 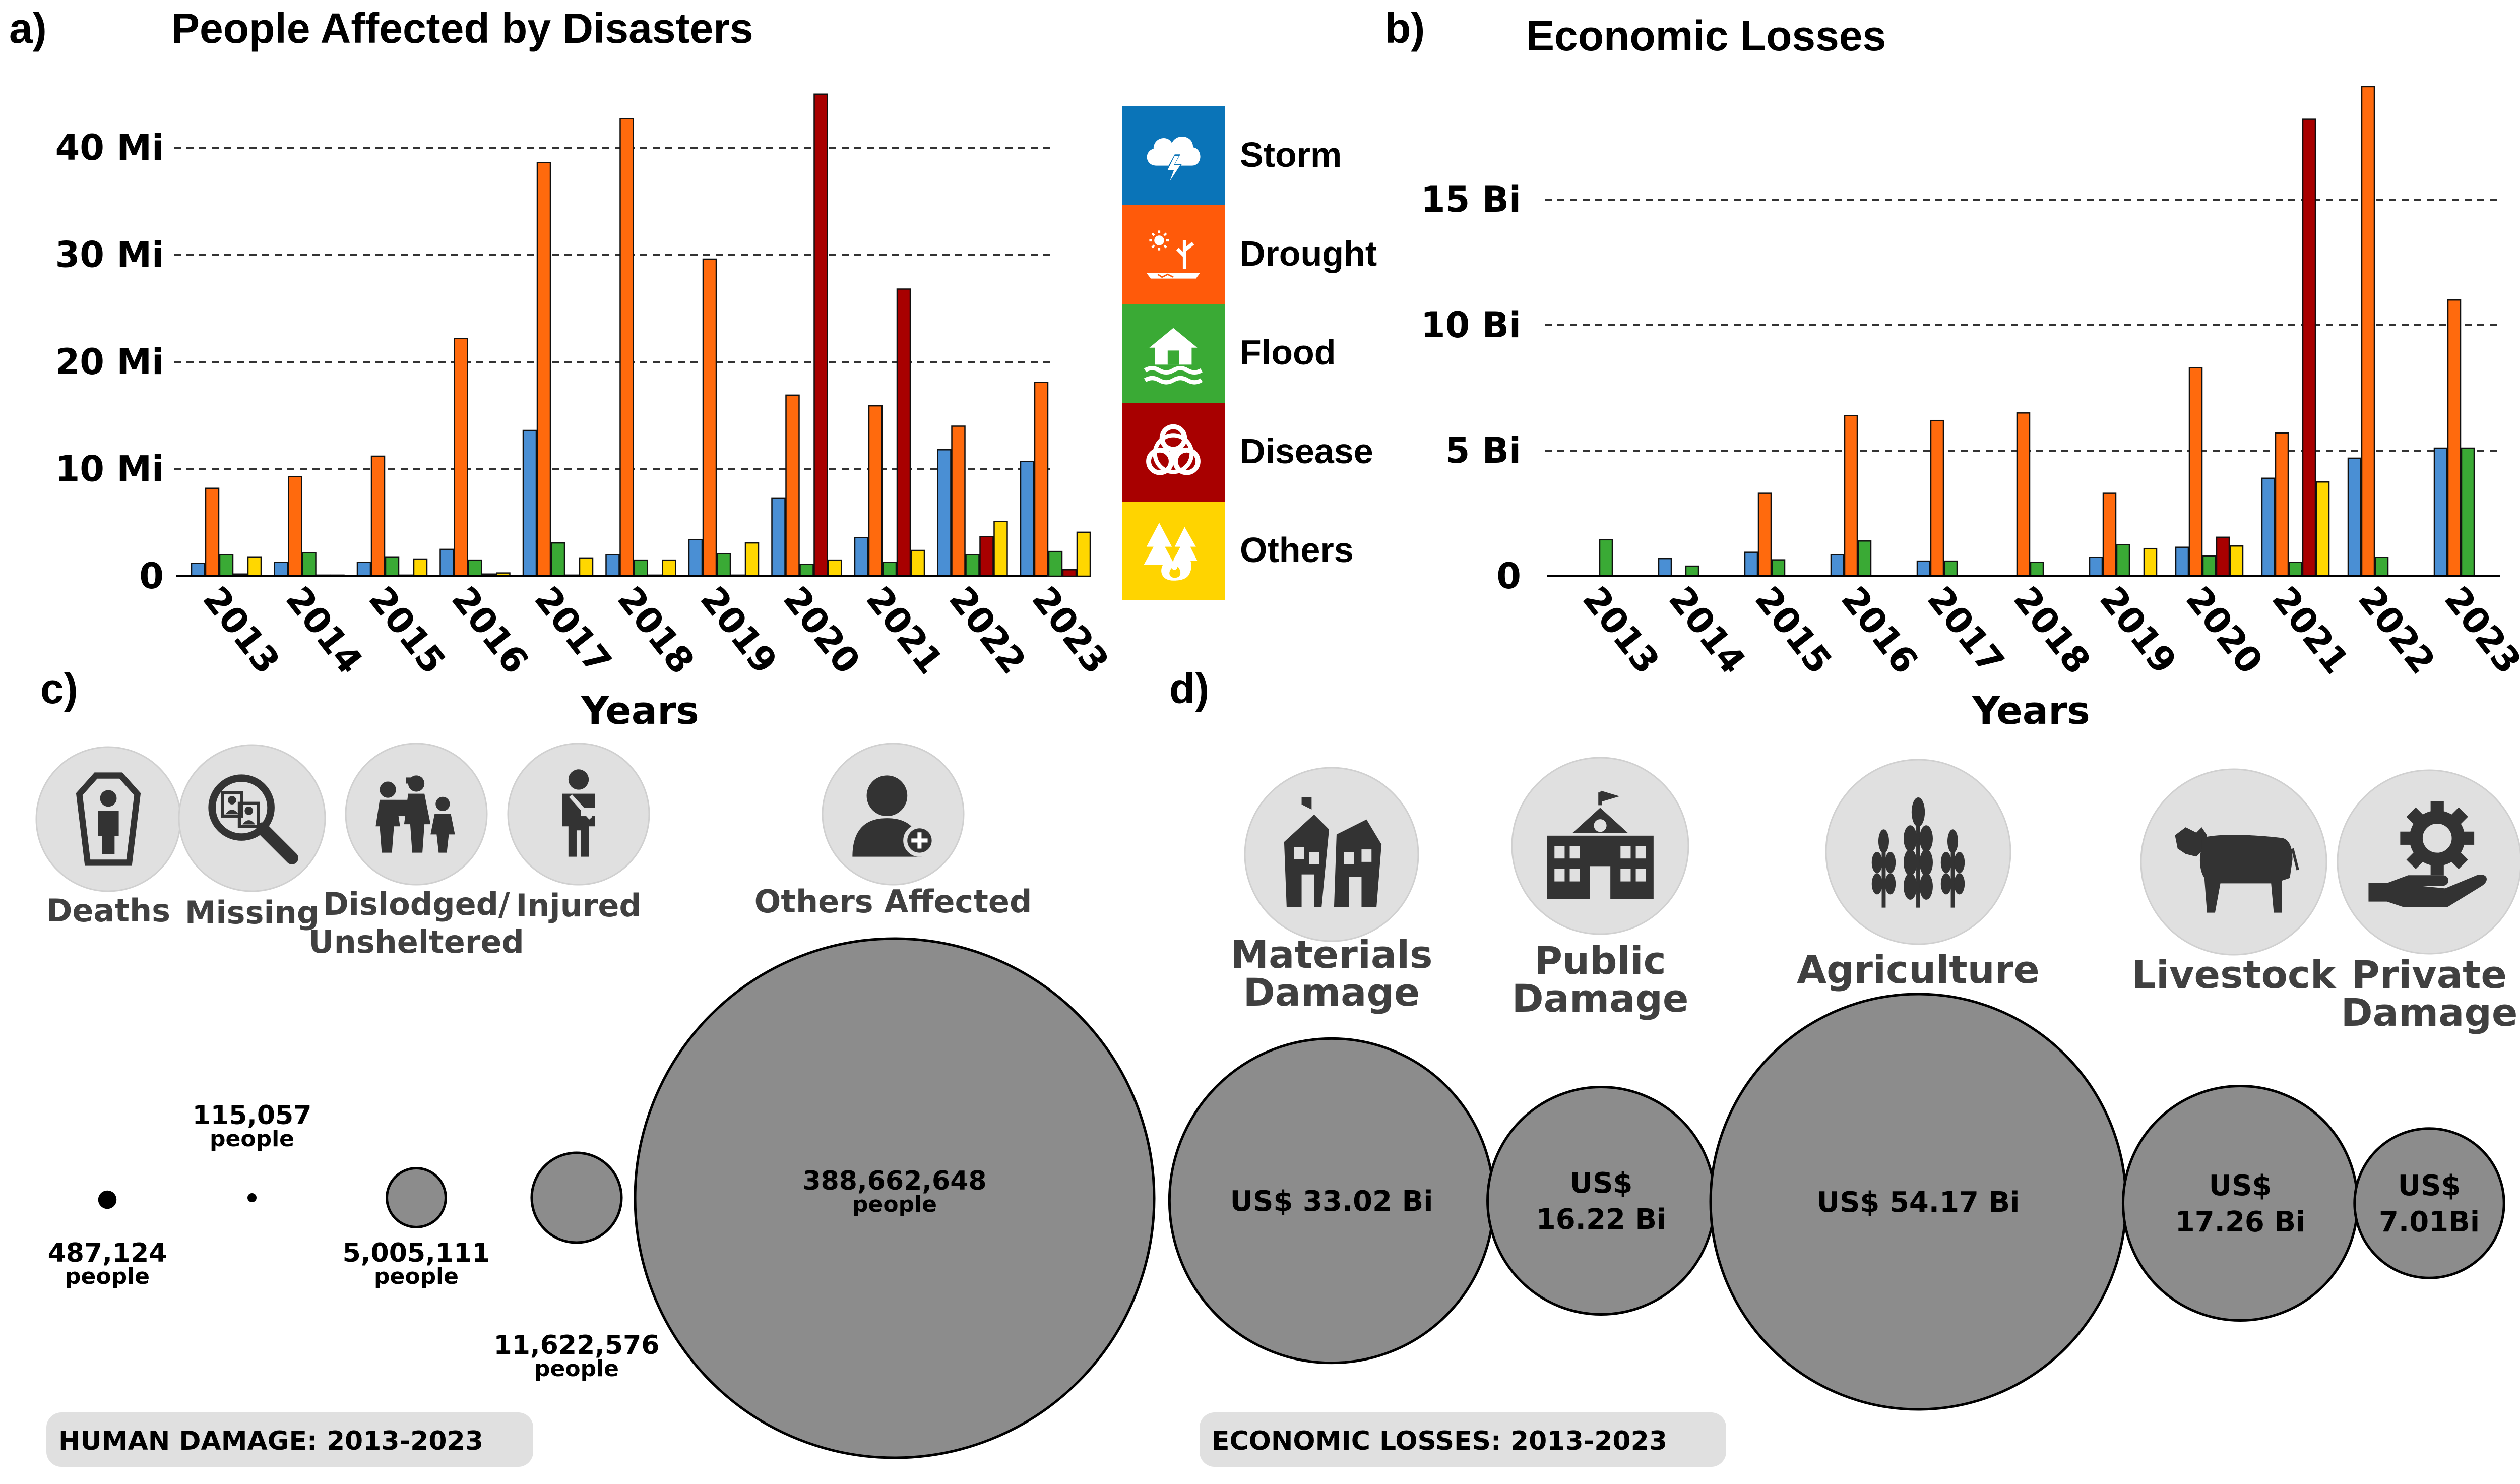 What do you see at coordinates (309, 564) in the screenshot?
I see `bar-flood-2014` at bounding box center [309, 564].